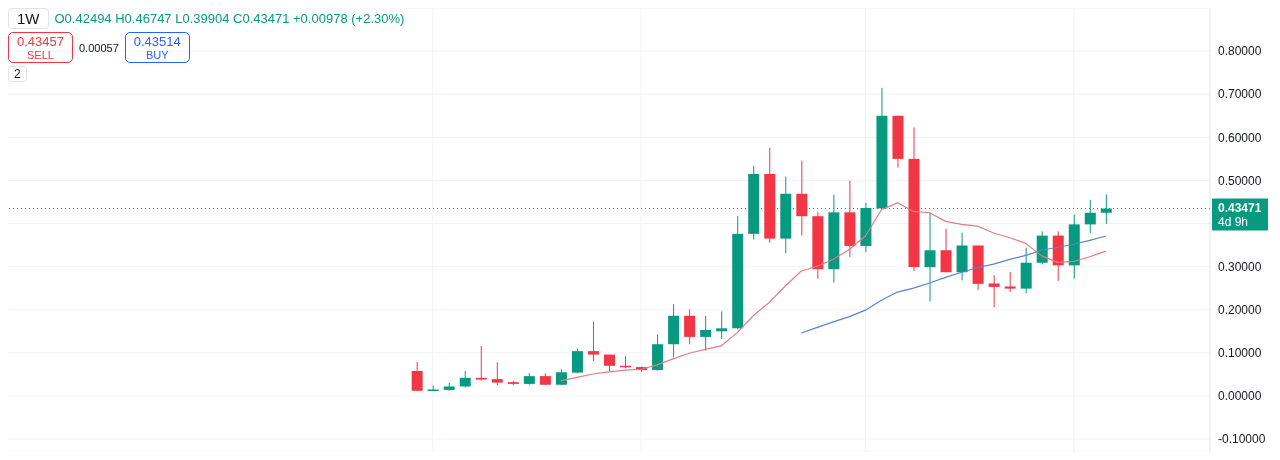 This screenshot has width=1280, height=460. I want to click on y-tick-label: 0.60000, so click(1240, 137).